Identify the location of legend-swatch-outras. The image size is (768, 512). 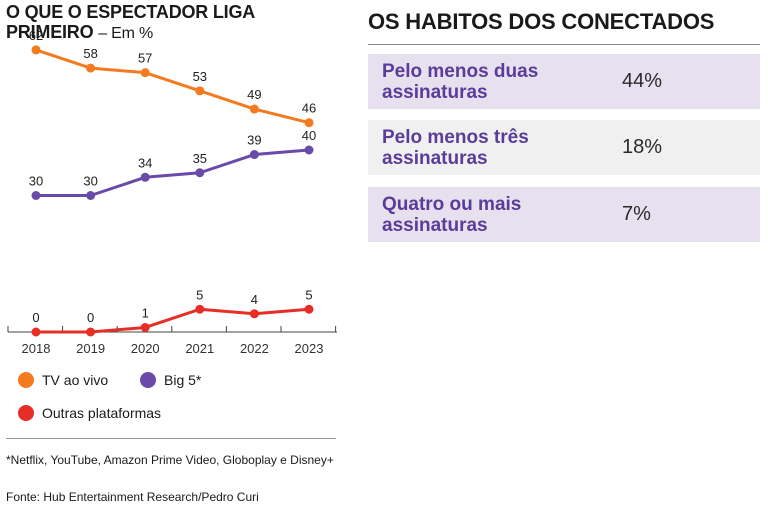
(26, 413).